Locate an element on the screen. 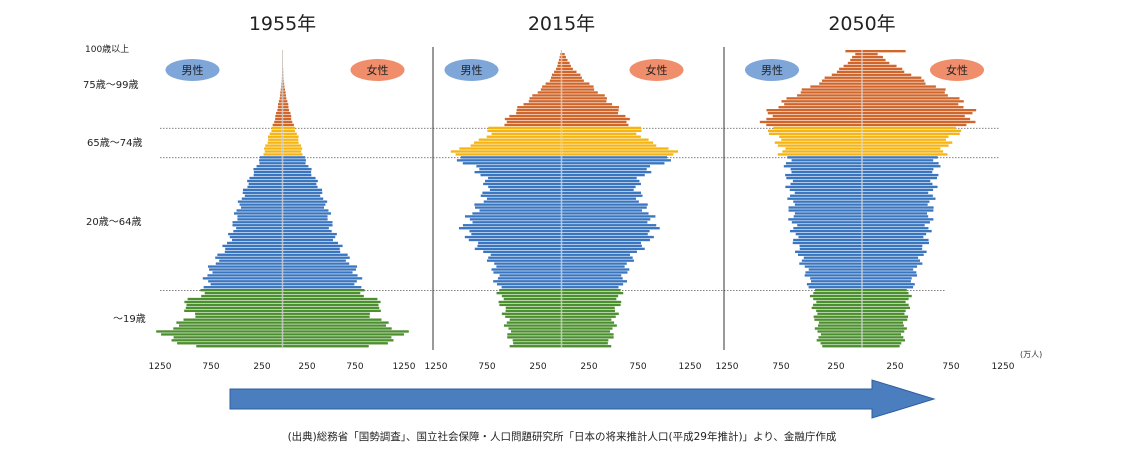  x-tick-label: 1250 is located at coordinates (404, 367).